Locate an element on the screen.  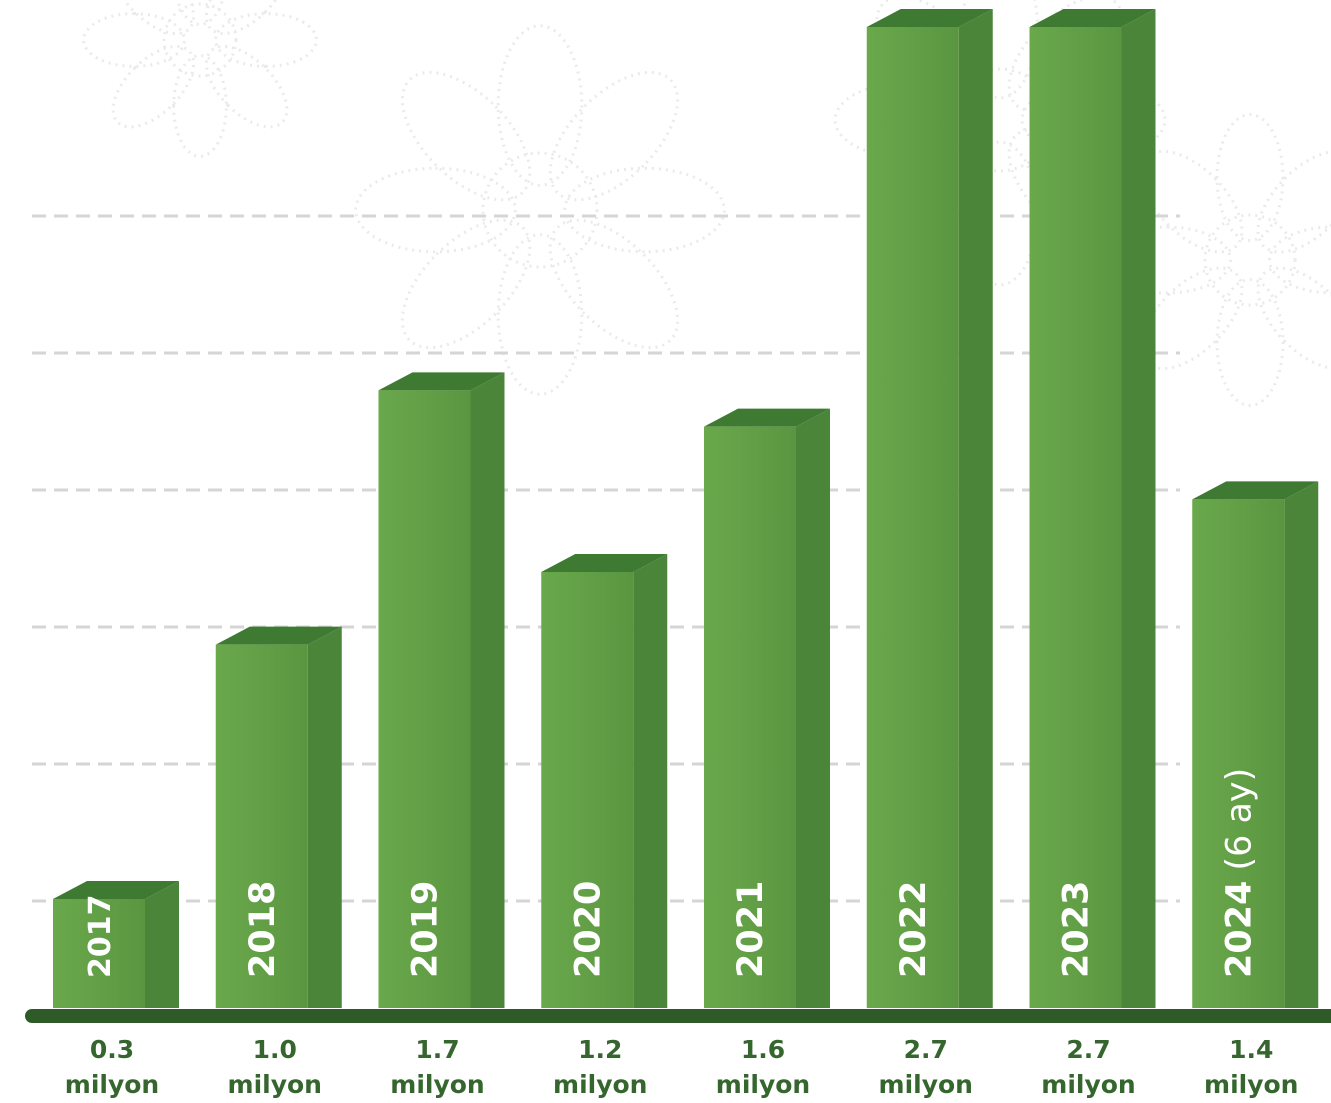
year-text: 2024 is located at coordinates (1239, 929).